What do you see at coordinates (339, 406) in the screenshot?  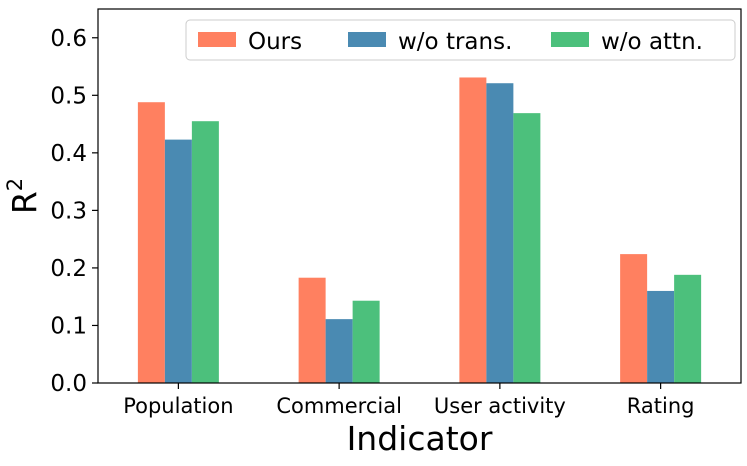 I see `x-tick-label: Commercial` at bounding box center [339, 406].